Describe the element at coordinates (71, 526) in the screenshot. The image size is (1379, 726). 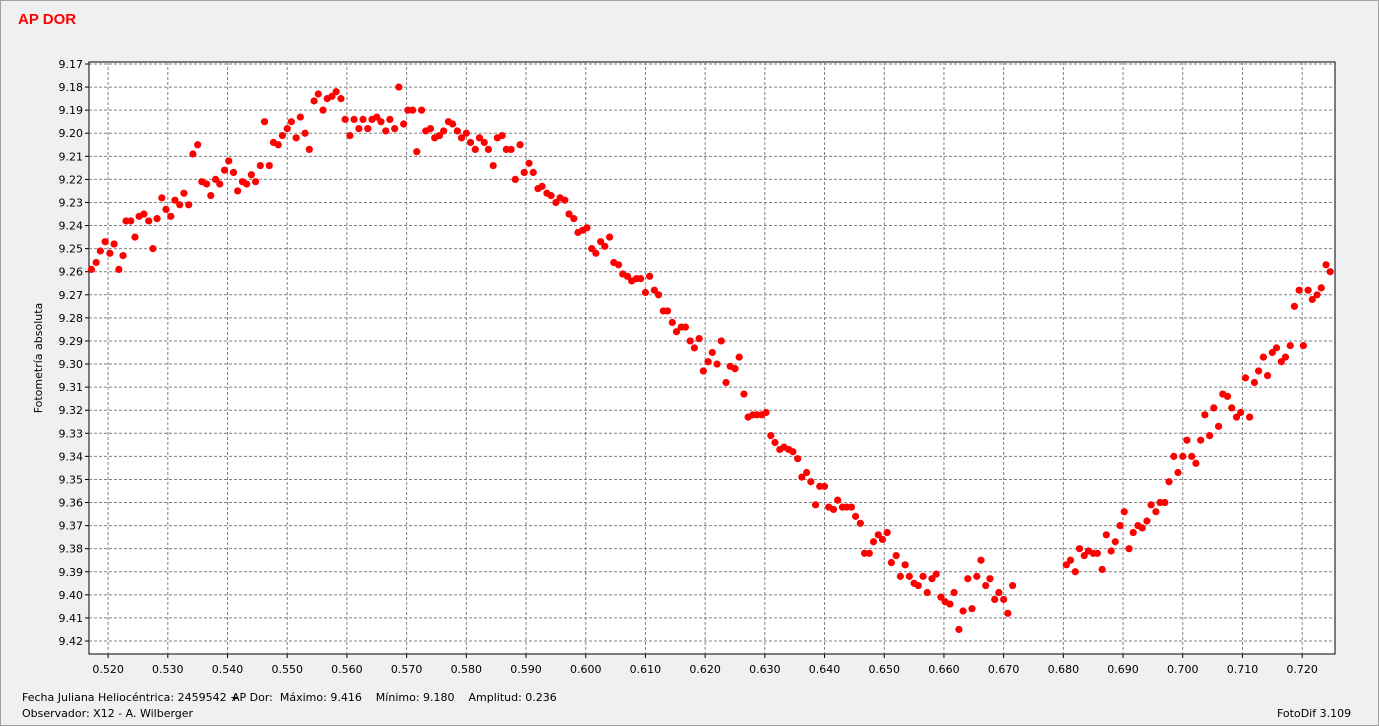
I see `y-tick-label: 9.37` at that location.